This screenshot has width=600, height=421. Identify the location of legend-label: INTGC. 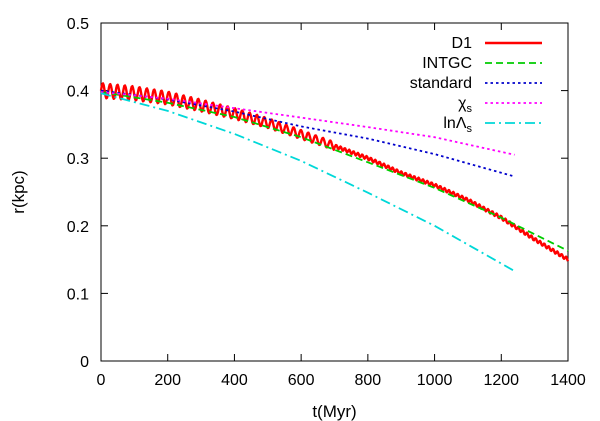
(447, 63).